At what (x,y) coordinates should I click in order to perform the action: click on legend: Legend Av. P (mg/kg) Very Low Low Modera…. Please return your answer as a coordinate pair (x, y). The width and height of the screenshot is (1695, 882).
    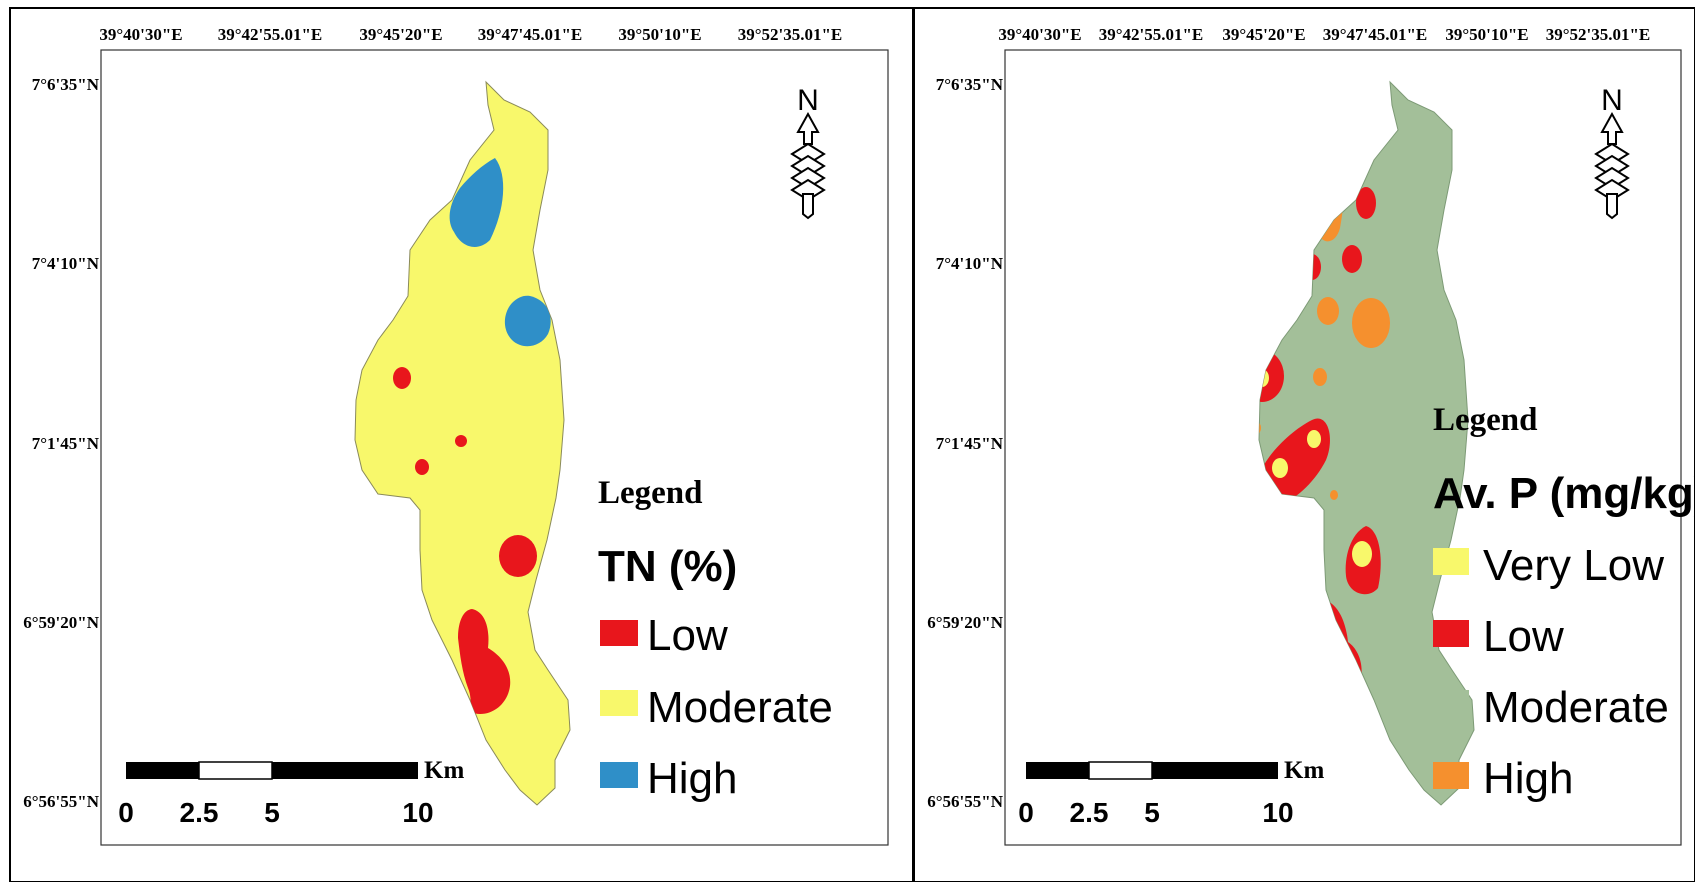
    Looking at the image, I should click on (1564, 602).